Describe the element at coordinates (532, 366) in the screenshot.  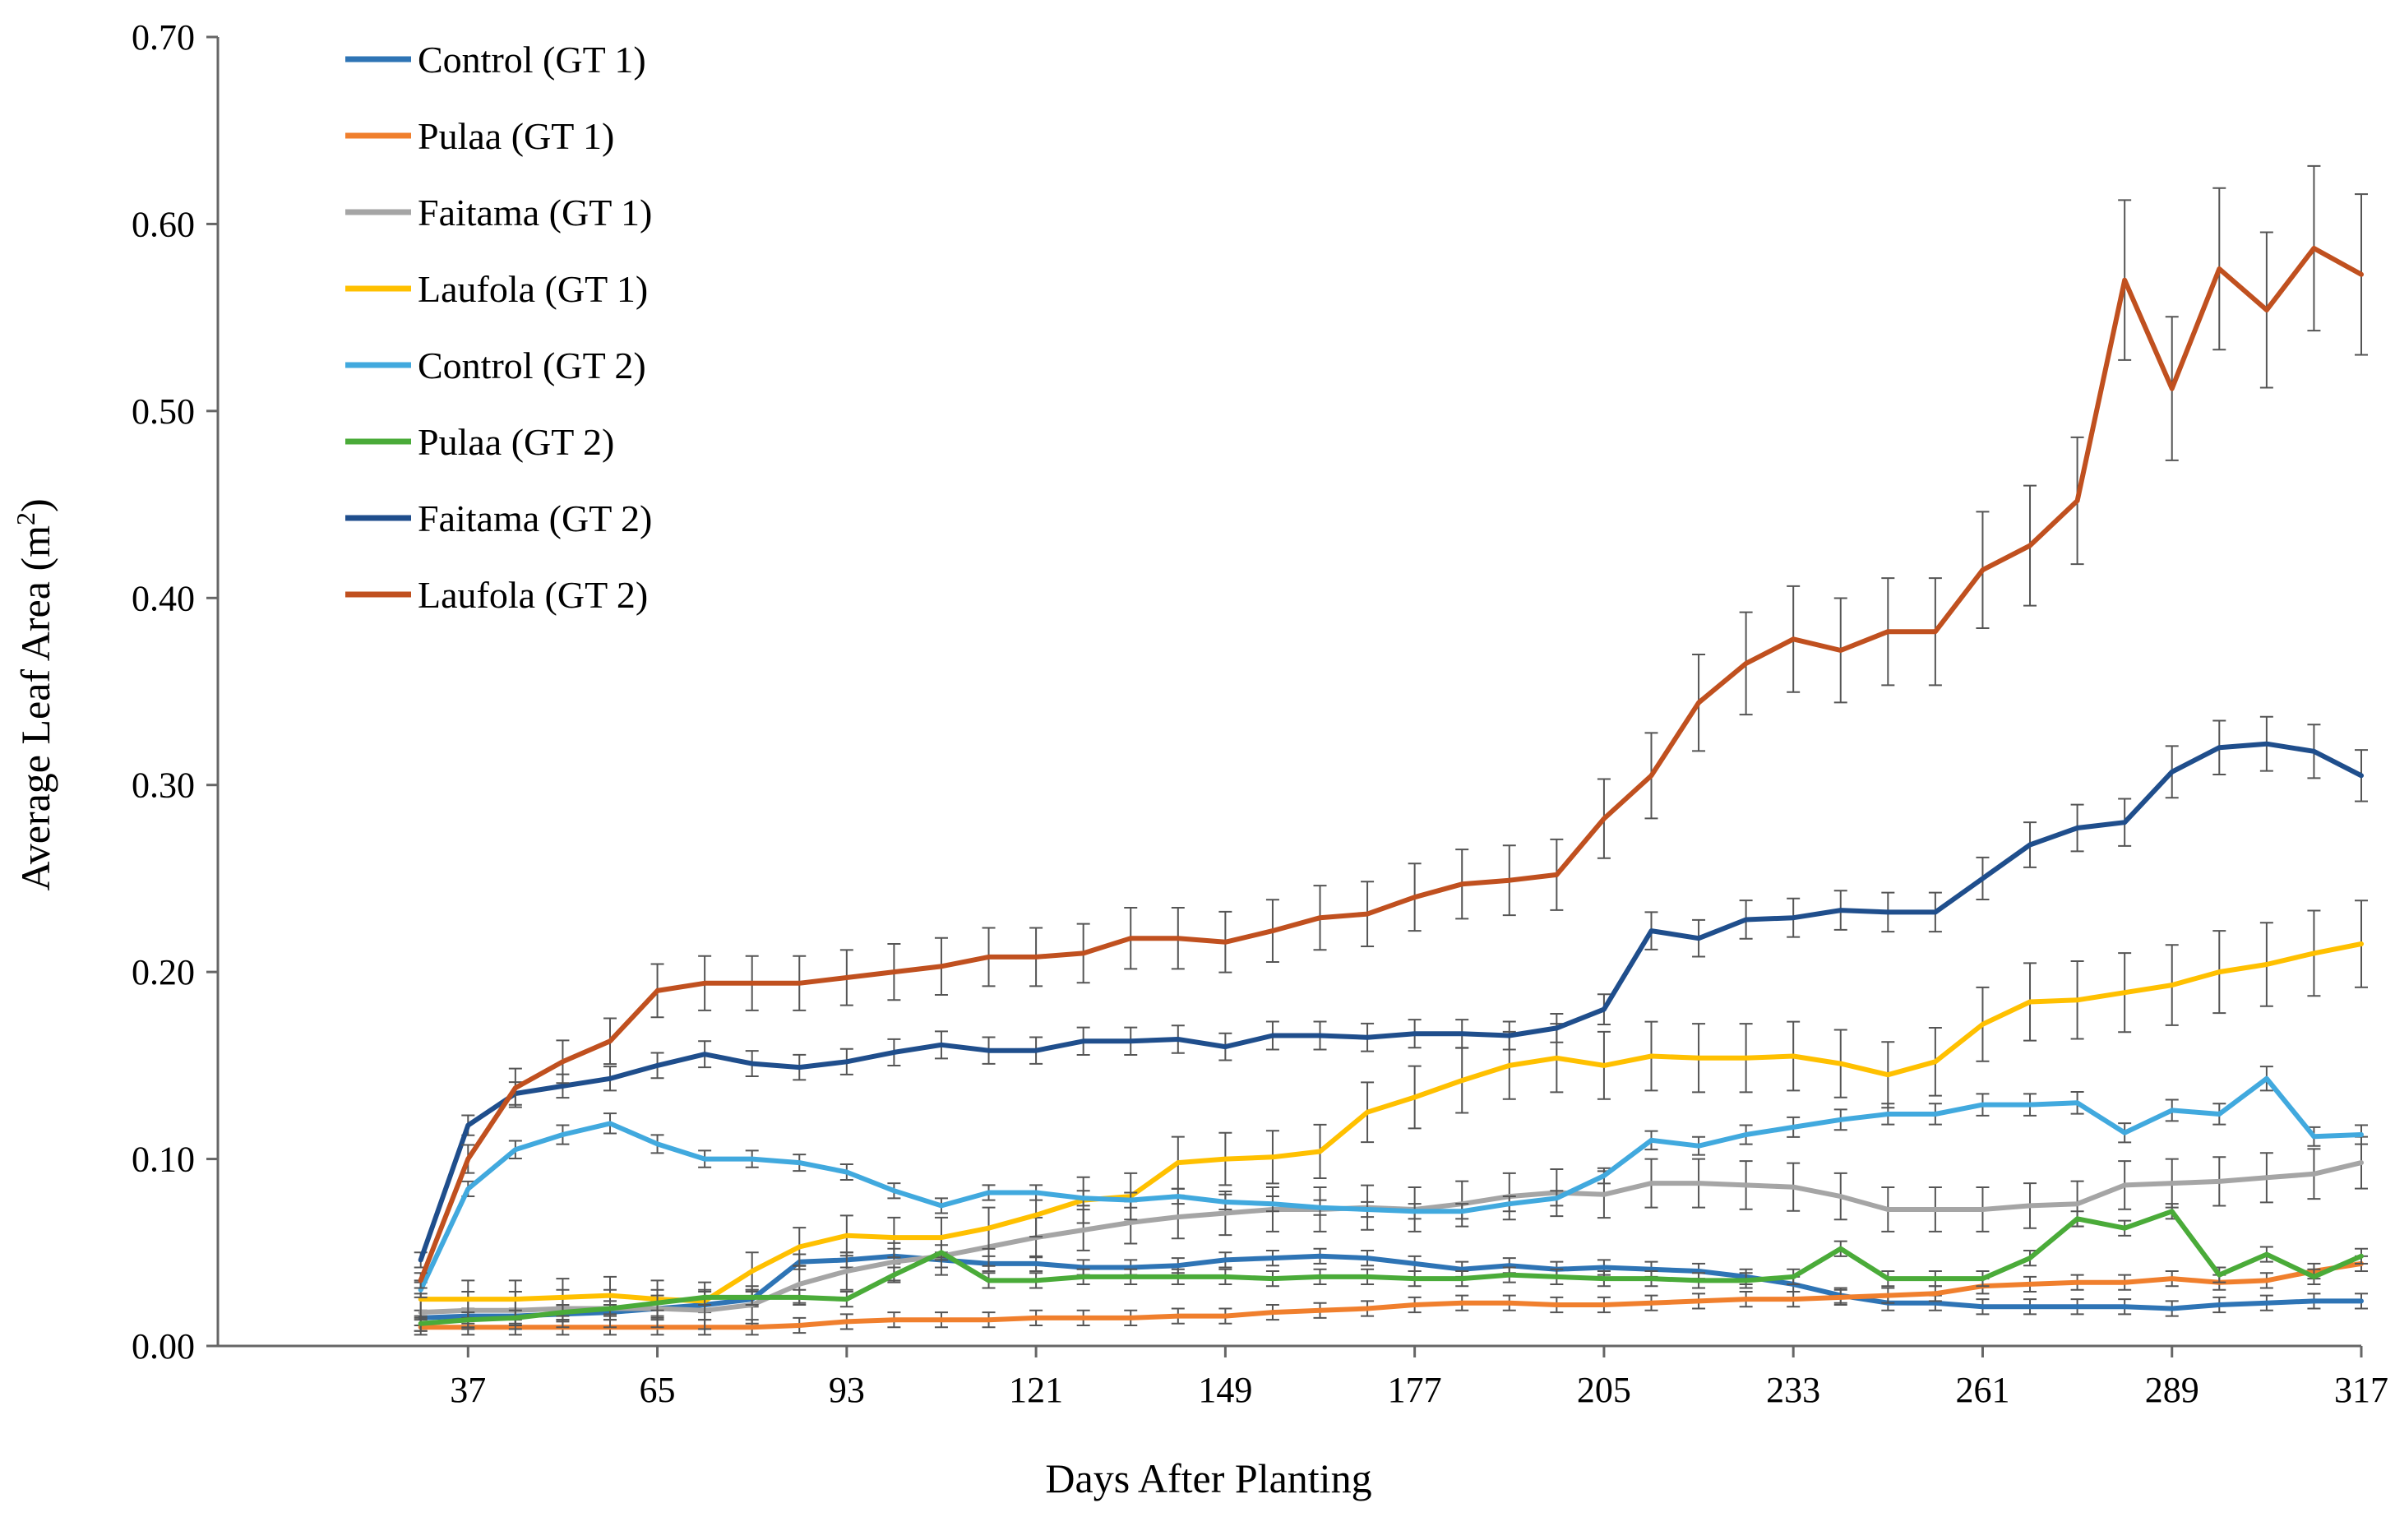
I see `legend-label: Control (GT 2)` at that location.